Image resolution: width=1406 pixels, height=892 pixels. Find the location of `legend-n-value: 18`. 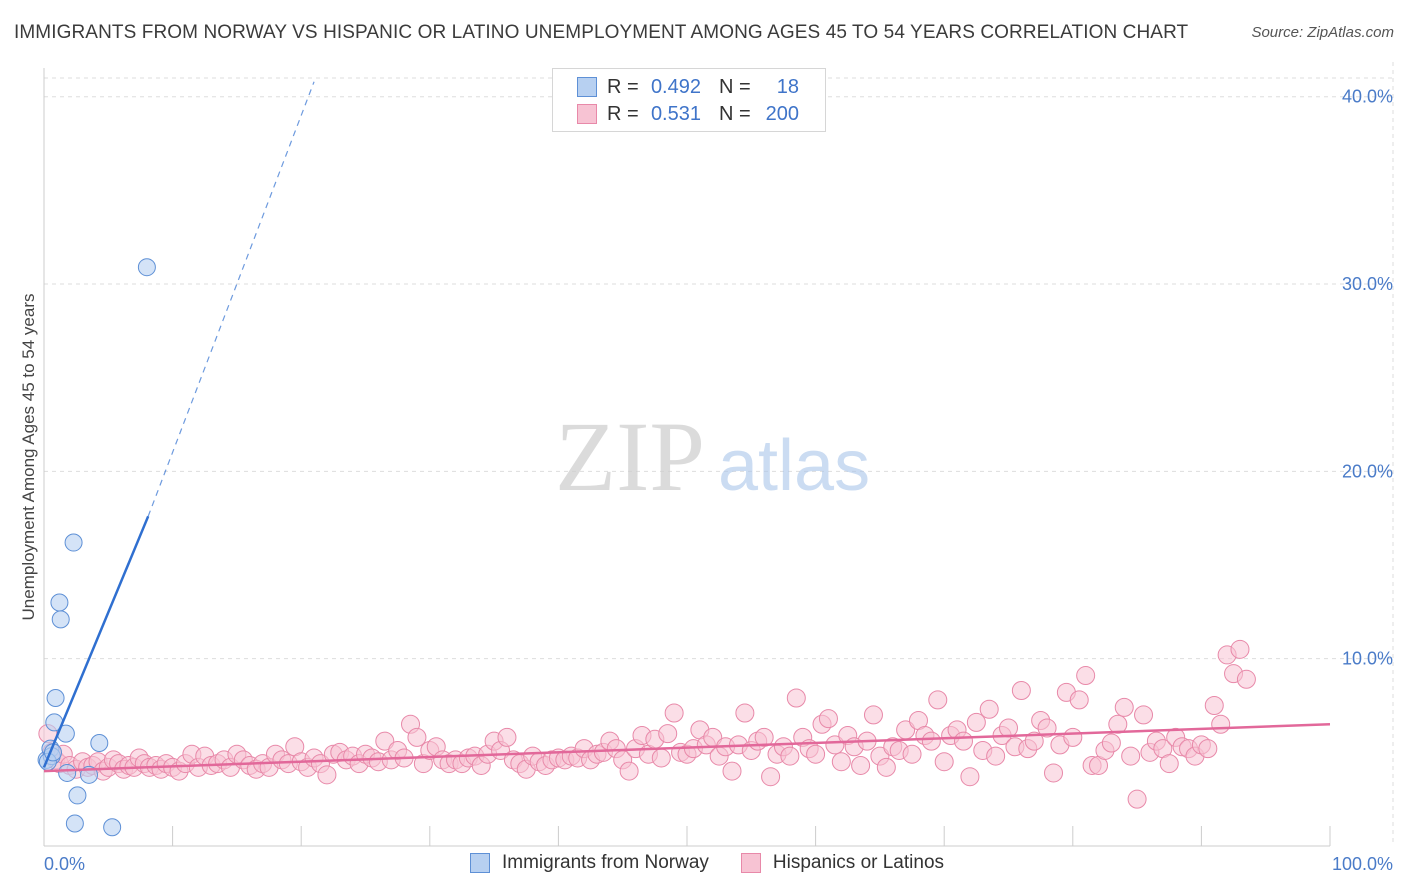

legend-n-value: 18 is located at coordinates (787, 86).